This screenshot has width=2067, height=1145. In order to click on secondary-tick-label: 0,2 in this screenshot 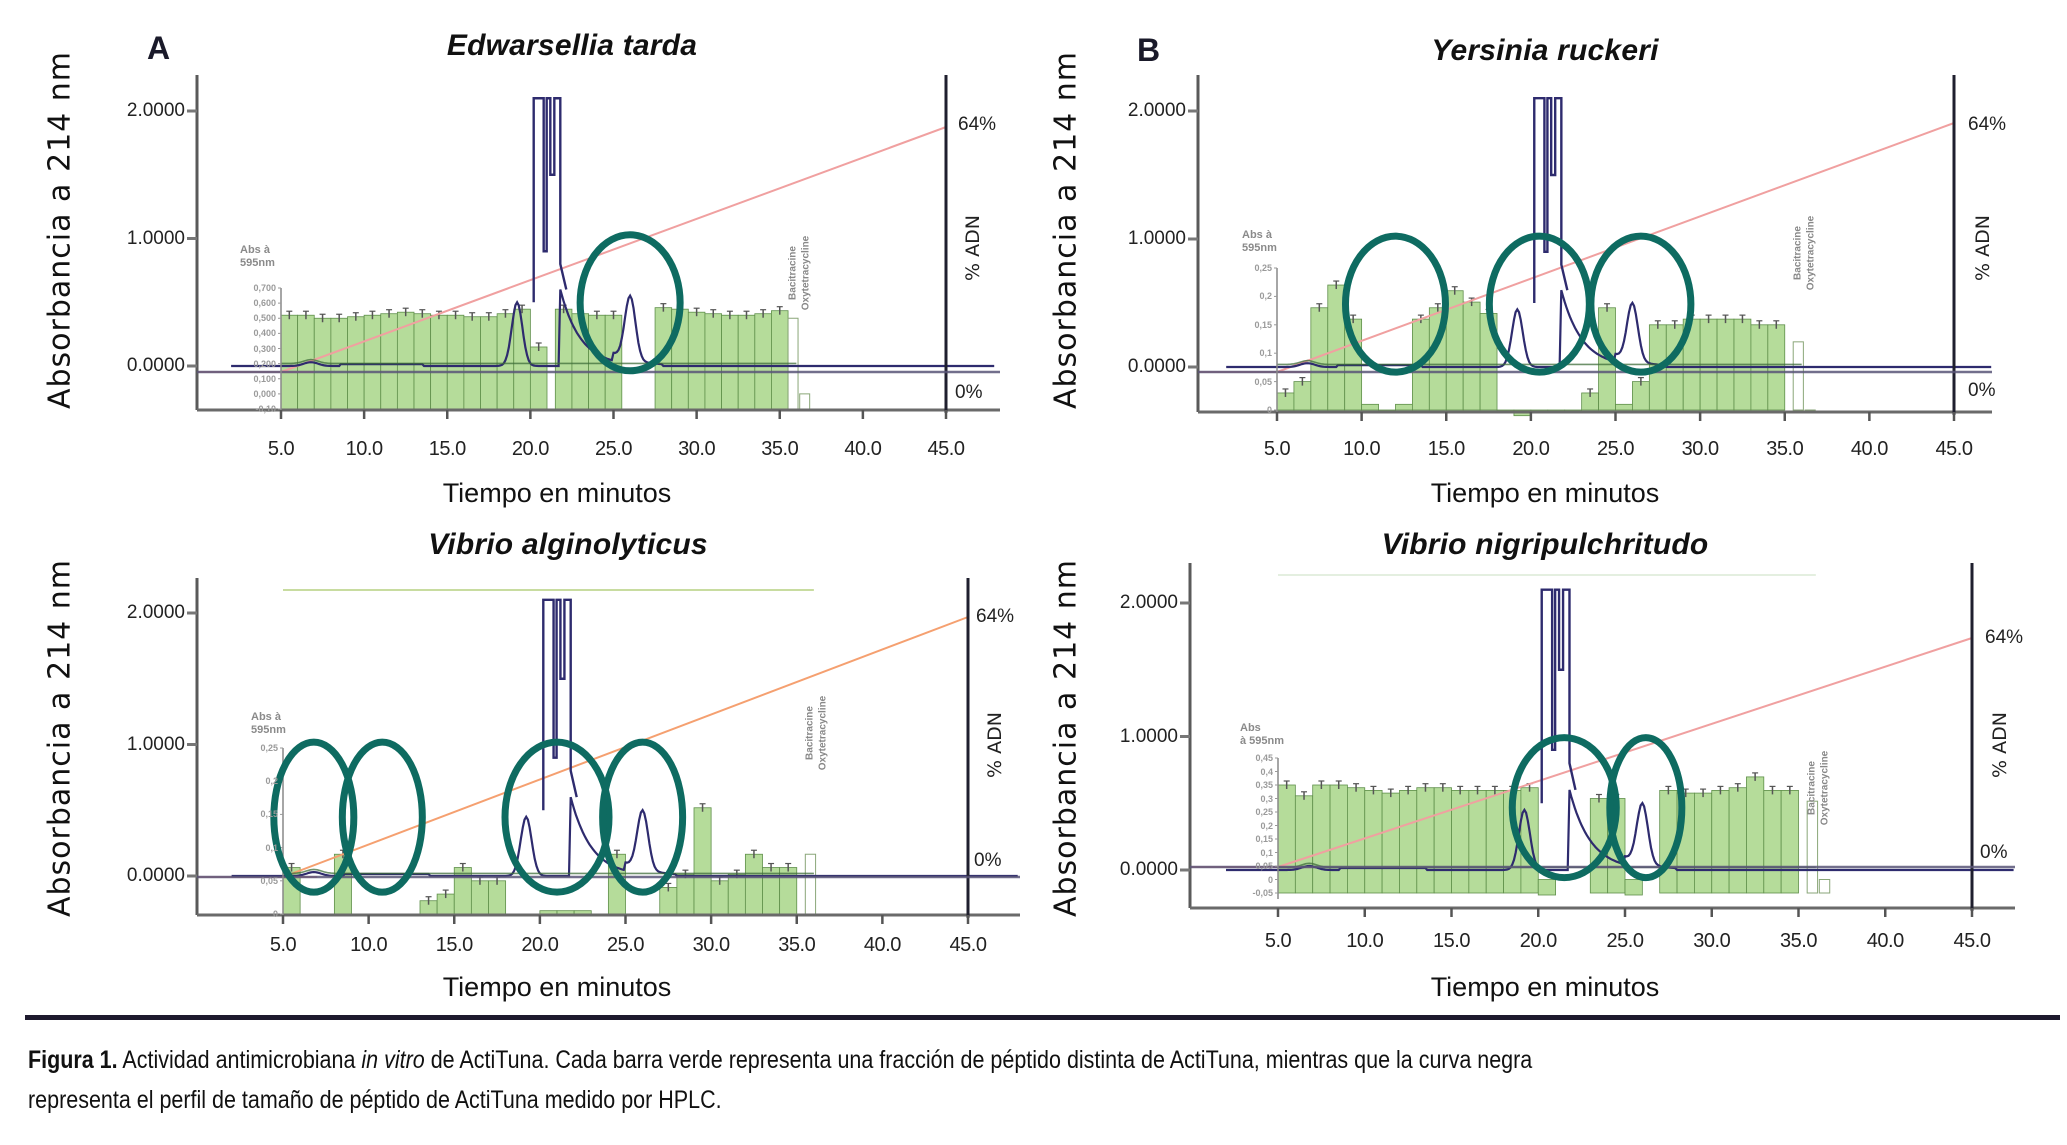, I will do `click(1265, 296)`.